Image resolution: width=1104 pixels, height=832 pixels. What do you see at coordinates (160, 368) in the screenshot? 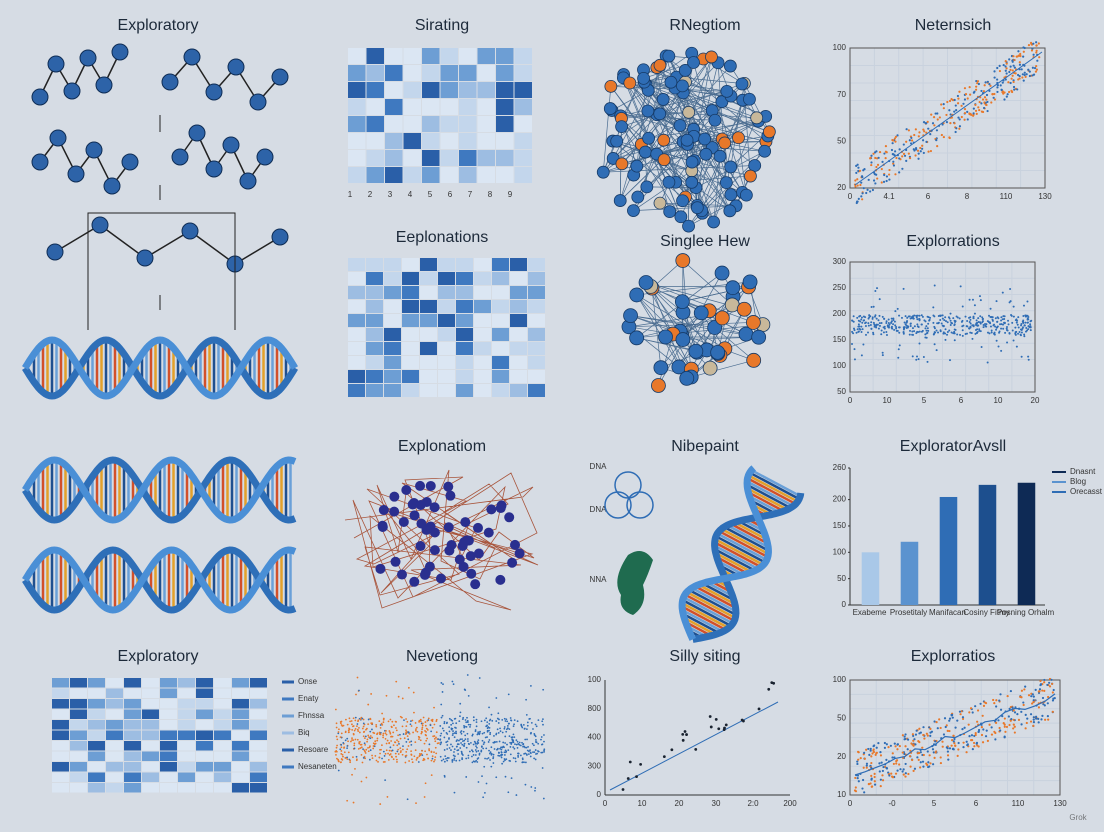
I see `helix-strand` at bounding box center [160, 368].